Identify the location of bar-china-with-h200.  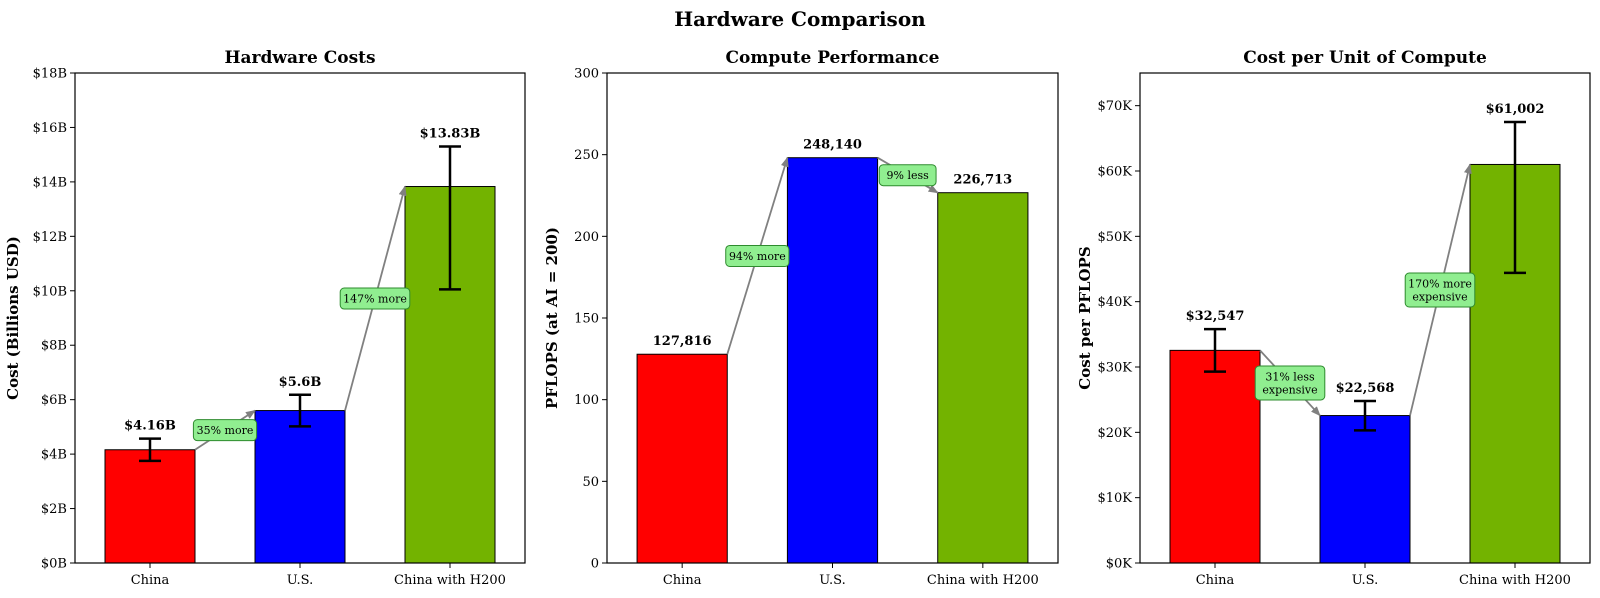
(983, 378).